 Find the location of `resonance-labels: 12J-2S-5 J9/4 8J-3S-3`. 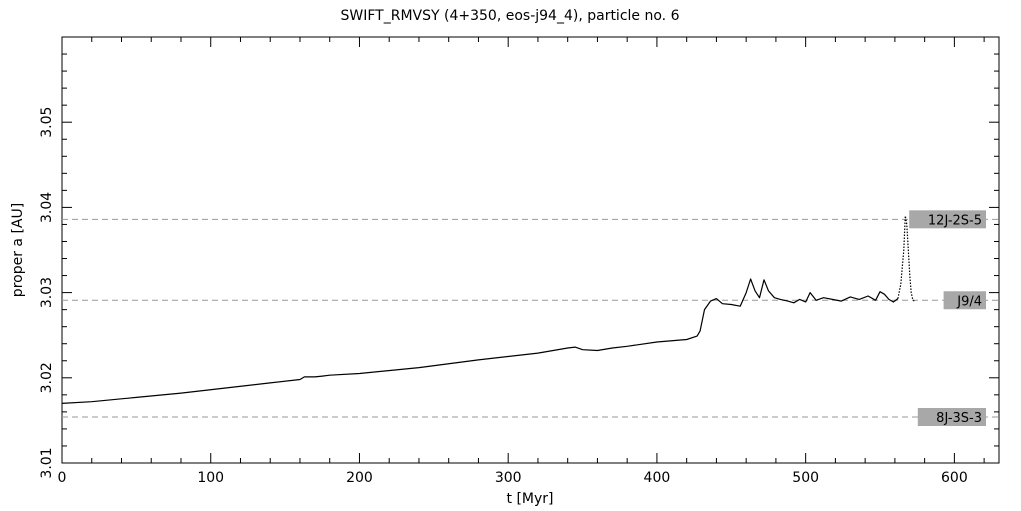

resonance-labels: 12J-2S-5 J9/4 8J-3S-3 is located at coordinates (947, 318).